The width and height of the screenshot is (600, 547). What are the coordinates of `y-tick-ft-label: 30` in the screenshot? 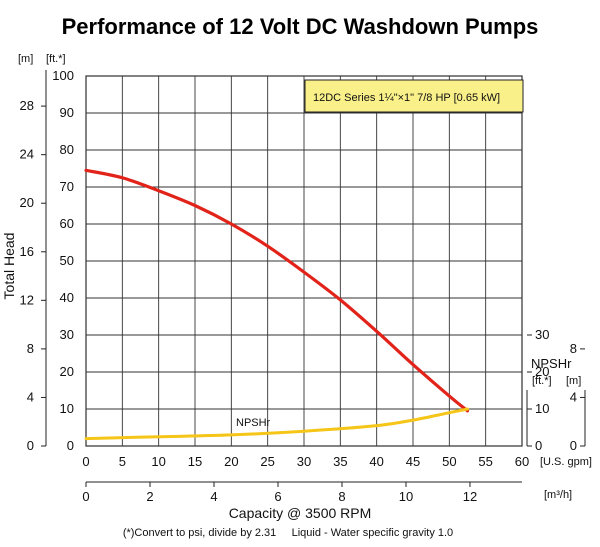 It's located at (67, 334).